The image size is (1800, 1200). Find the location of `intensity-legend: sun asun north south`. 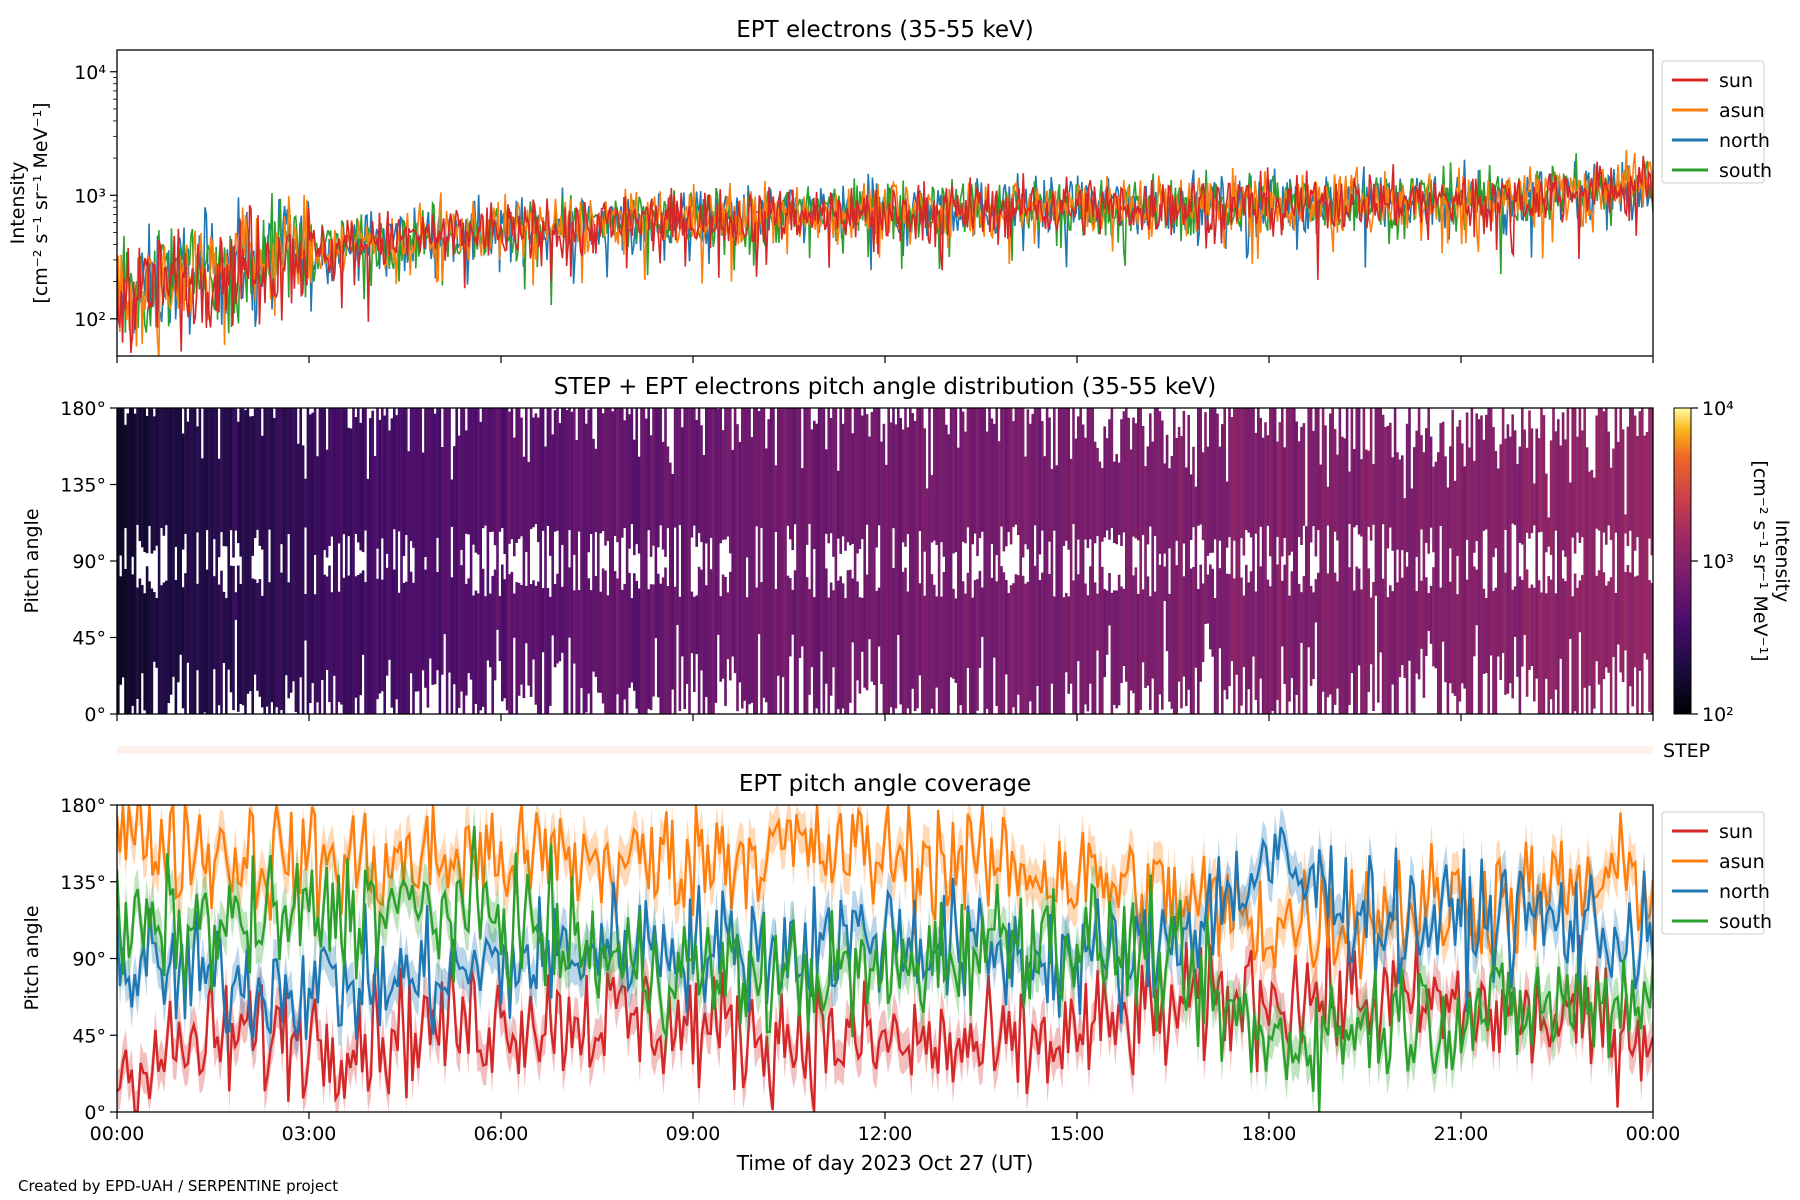

intensity-legend: sun asun north south is located at coordinates (1716, 122).